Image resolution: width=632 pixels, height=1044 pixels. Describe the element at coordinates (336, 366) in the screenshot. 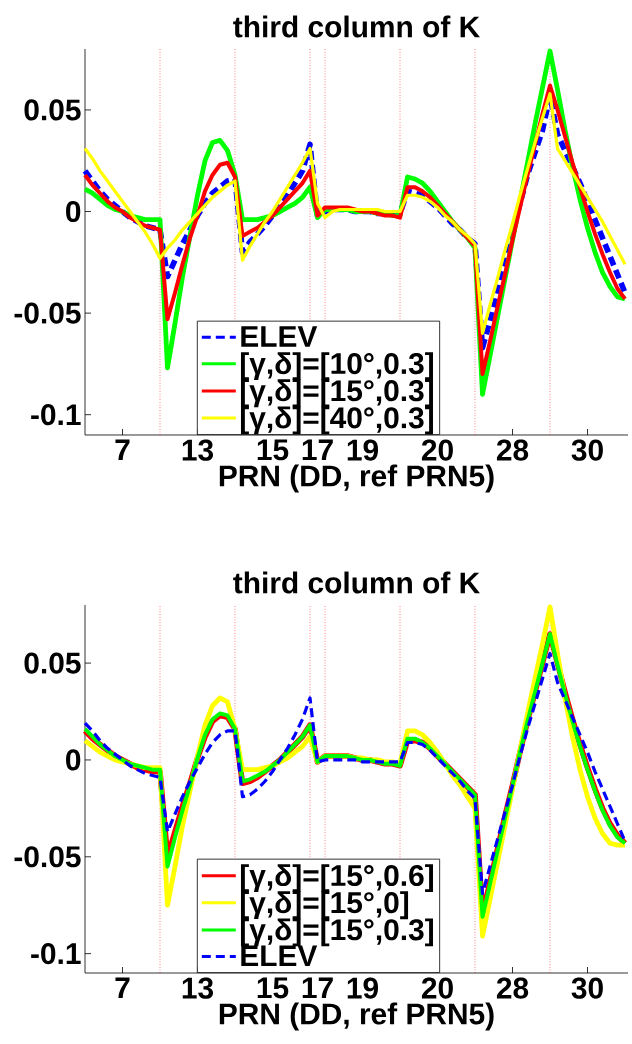

I see `legend-label: [γ,δ]=[10°,0.3]` at that location.